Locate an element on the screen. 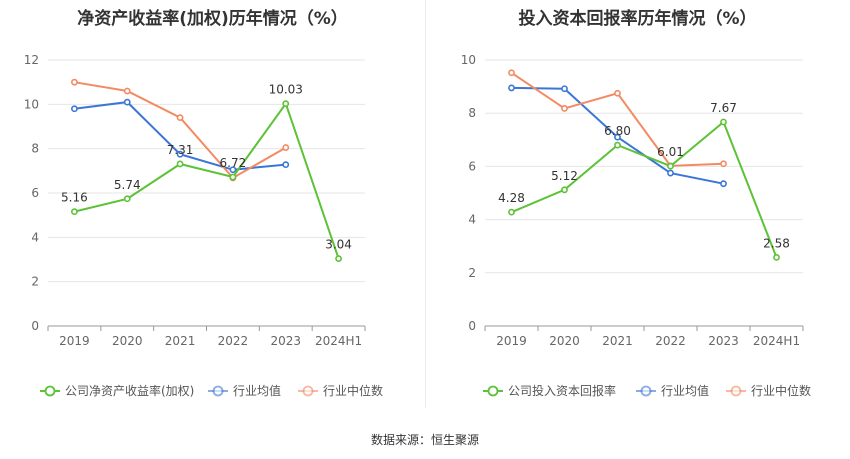  data-label: 6.01 is located at coordinates (670, 152).